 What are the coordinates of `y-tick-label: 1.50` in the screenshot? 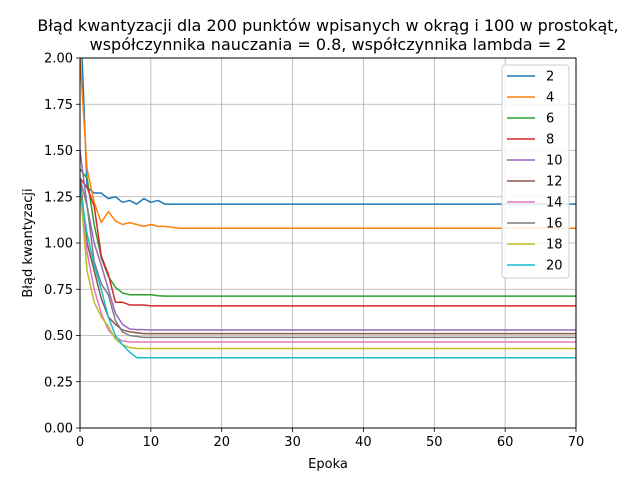 It's located at (58, 151).